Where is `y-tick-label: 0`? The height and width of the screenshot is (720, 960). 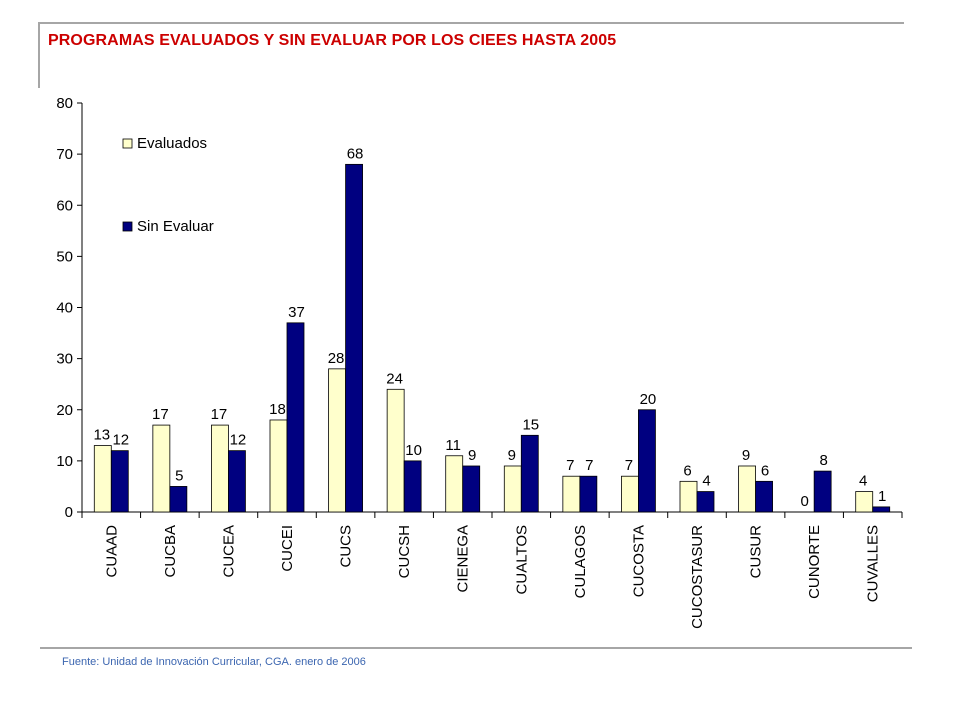
y-tick-label: 0 is located at coordinates (69, 512).